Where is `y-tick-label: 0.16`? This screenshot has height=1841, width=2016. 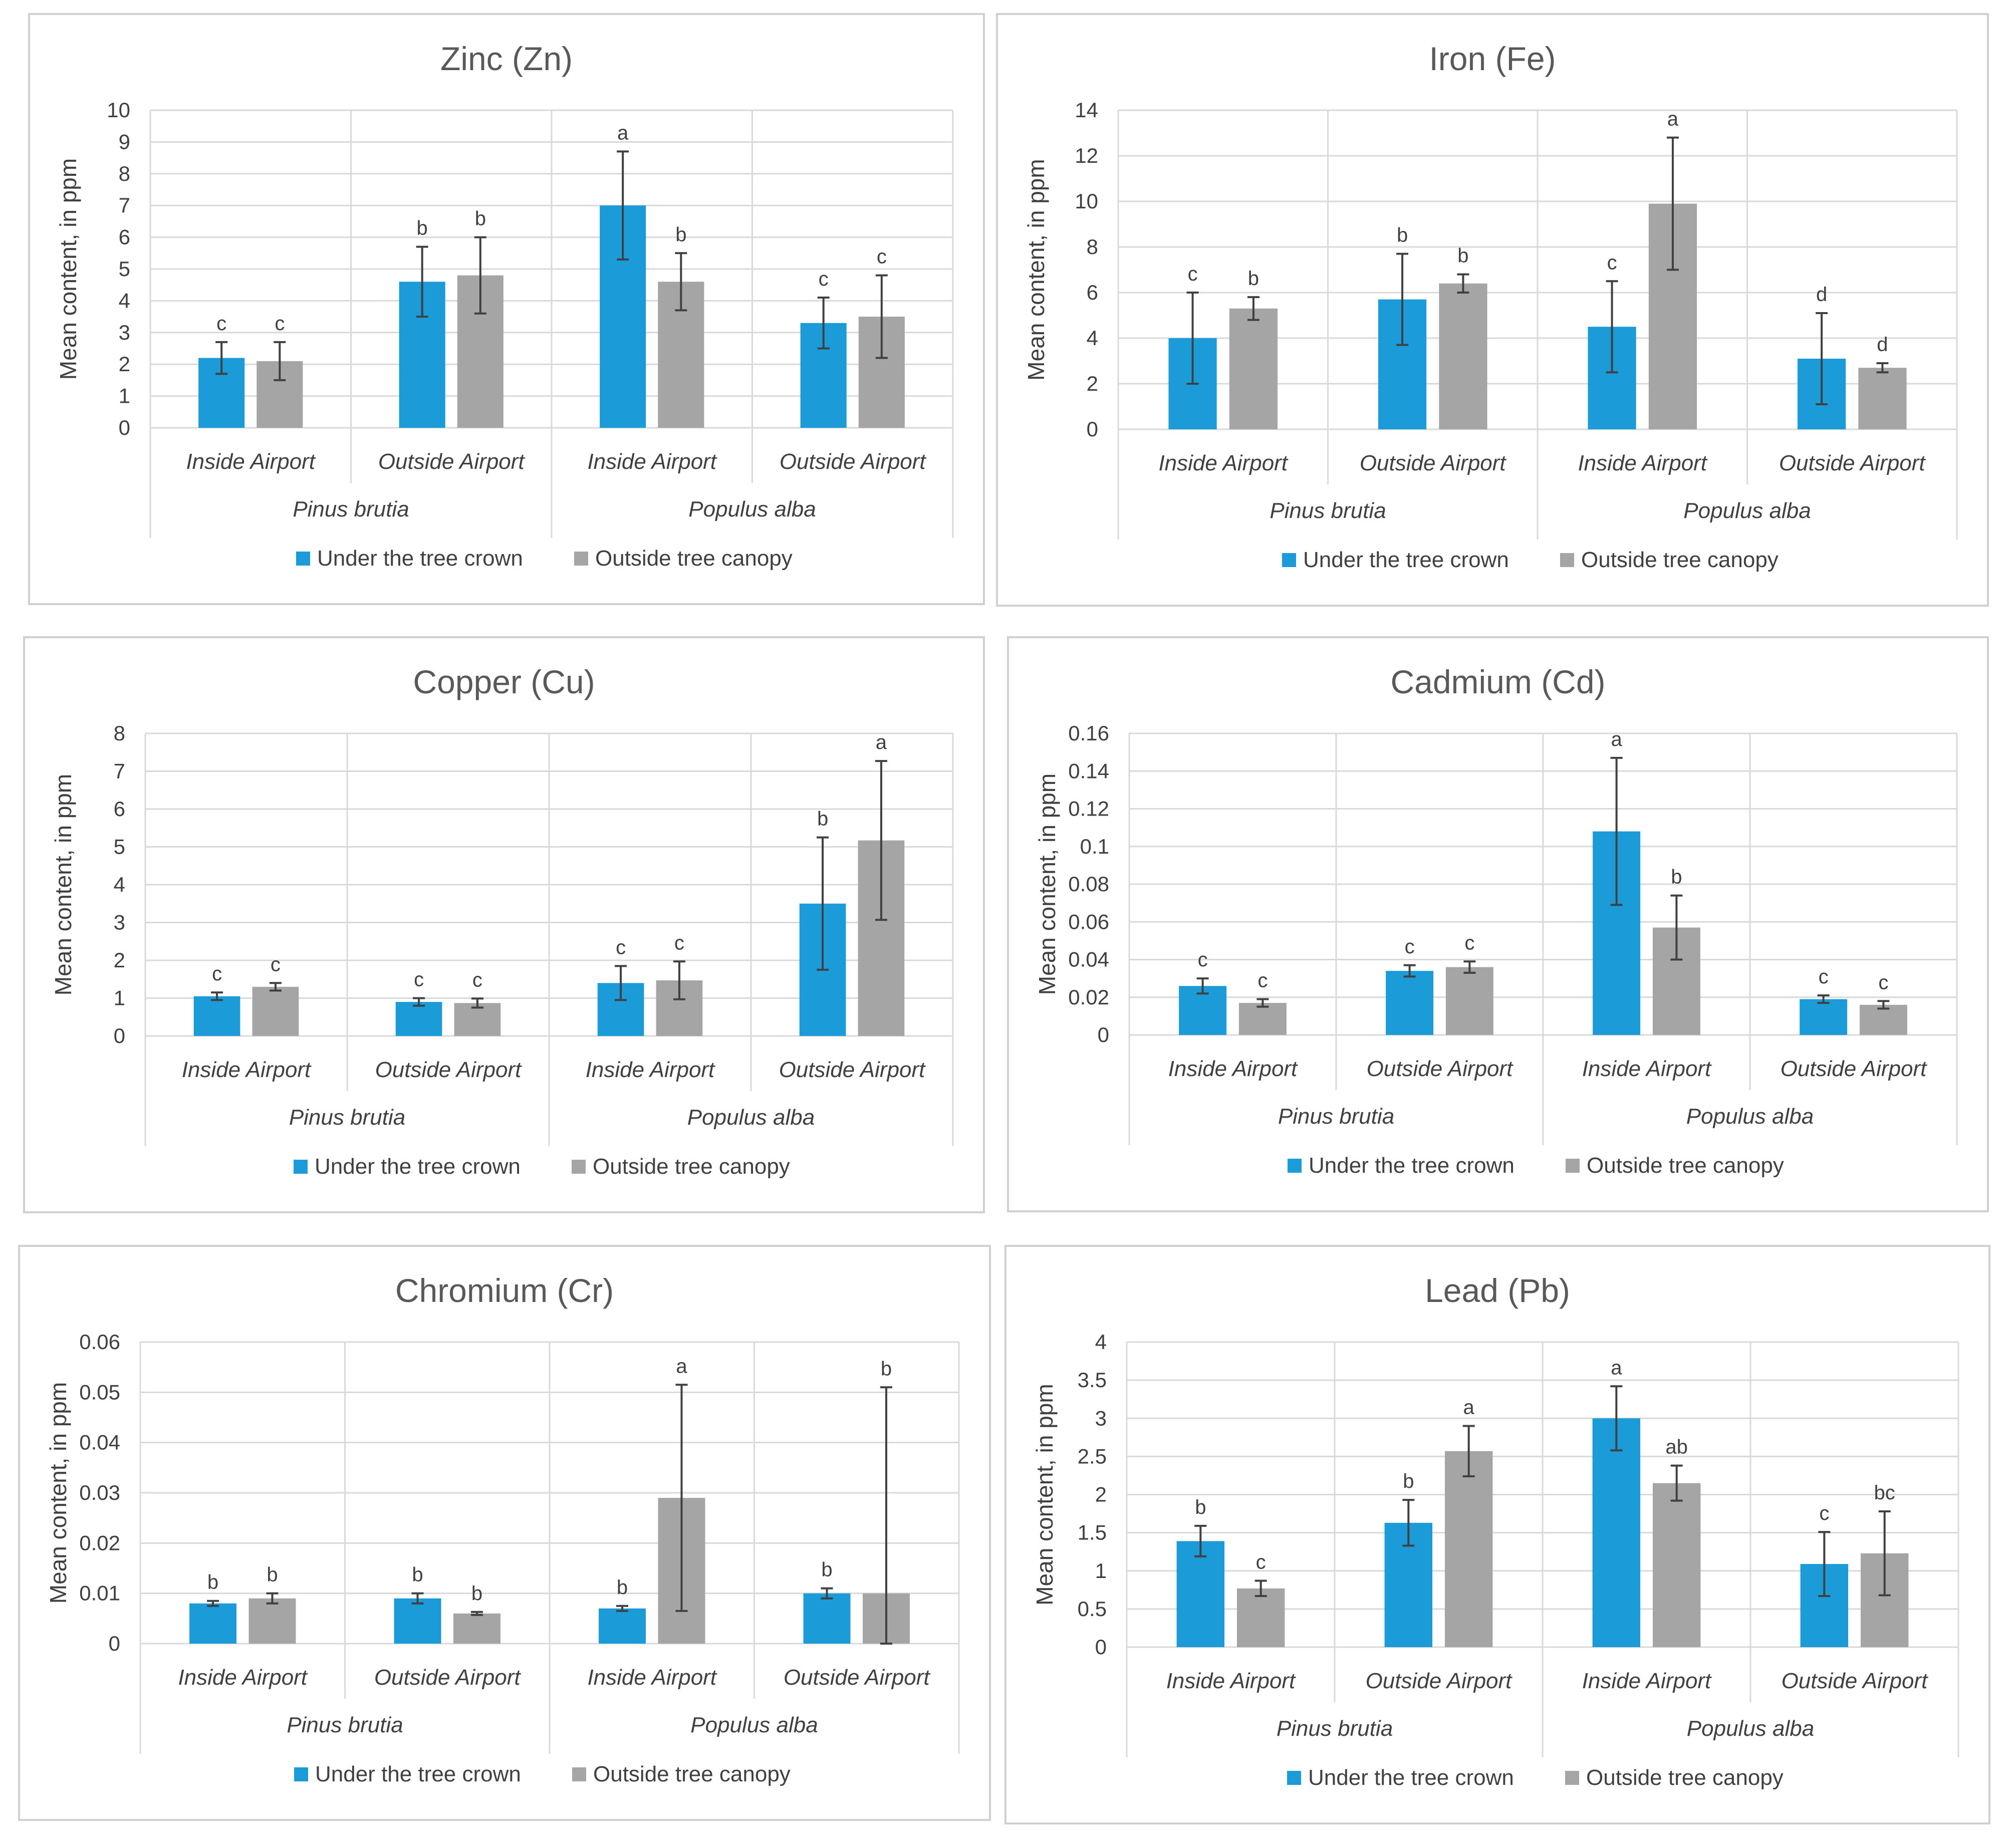
y-tick-label: 0.16 is located at coordinates (1088, 733).